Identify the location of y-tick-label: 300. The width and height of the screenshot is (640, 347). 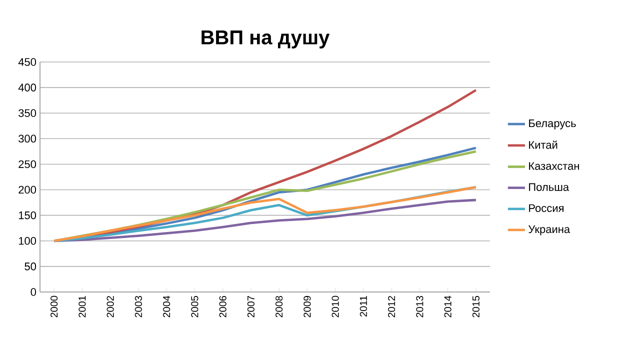
(27, 138).